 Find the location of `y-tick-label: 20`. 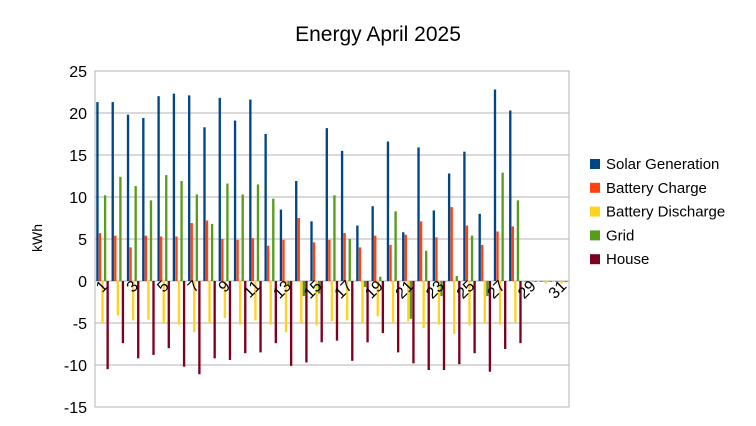

y-tick-label: 20 is located at coordinates (78, 114).